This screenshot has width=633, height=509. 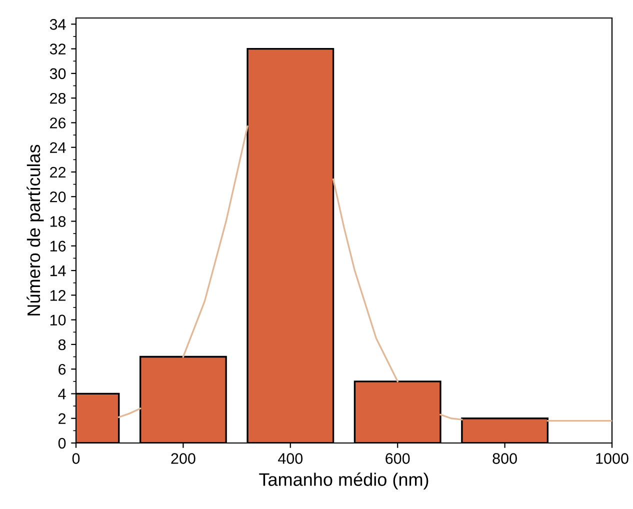 I want to click on x-axis-title: Tamanho médio (nm), so click(x=343, y=481).